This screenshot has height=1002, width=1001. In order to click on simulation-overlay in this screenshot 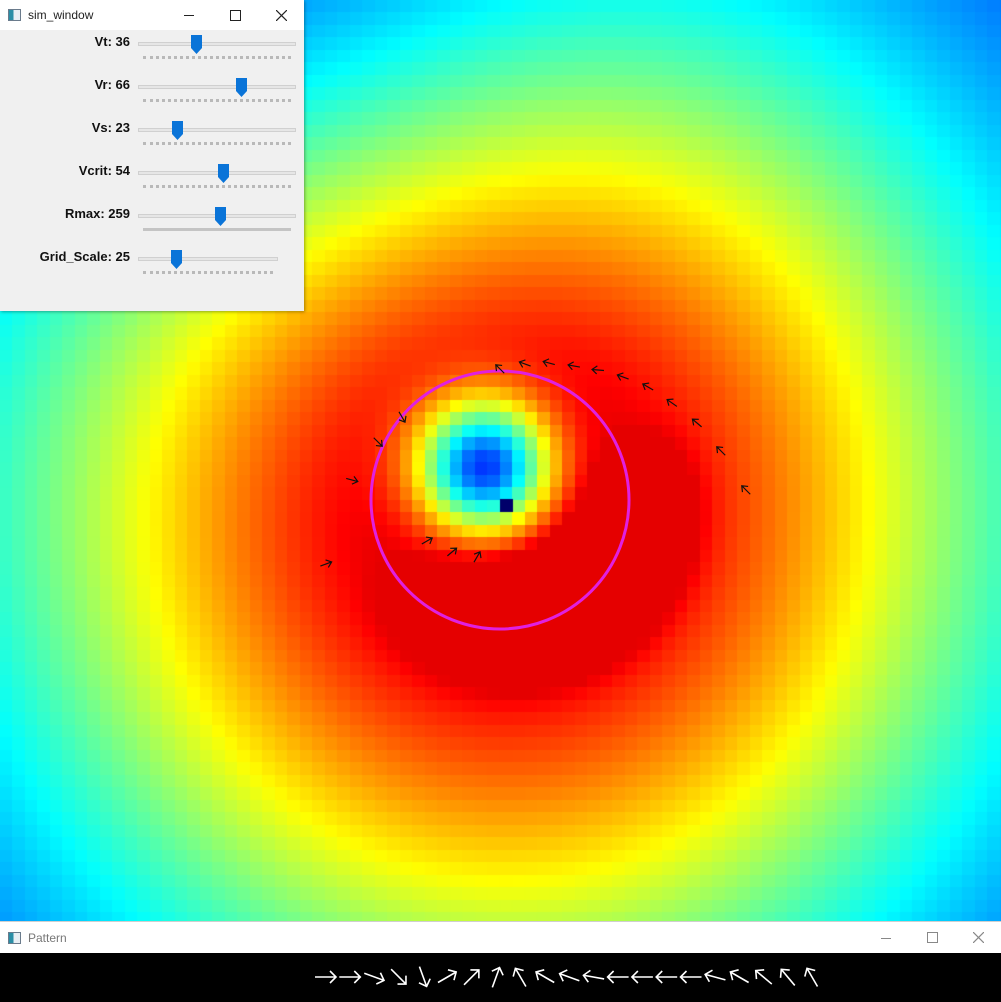, I will do `click(535, 494)`.